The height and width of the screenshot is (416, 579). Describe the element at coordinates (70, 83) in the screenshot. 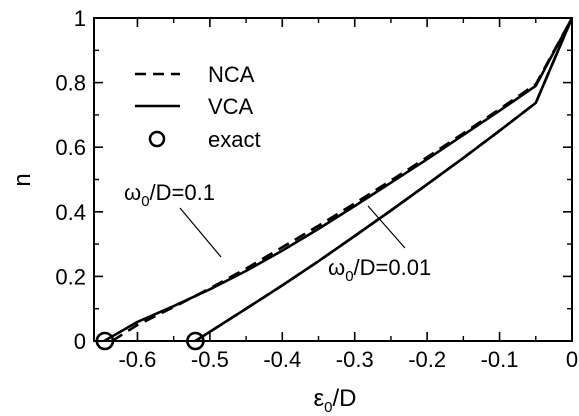

I see `y-tick-label-4: 0.8` at that location.